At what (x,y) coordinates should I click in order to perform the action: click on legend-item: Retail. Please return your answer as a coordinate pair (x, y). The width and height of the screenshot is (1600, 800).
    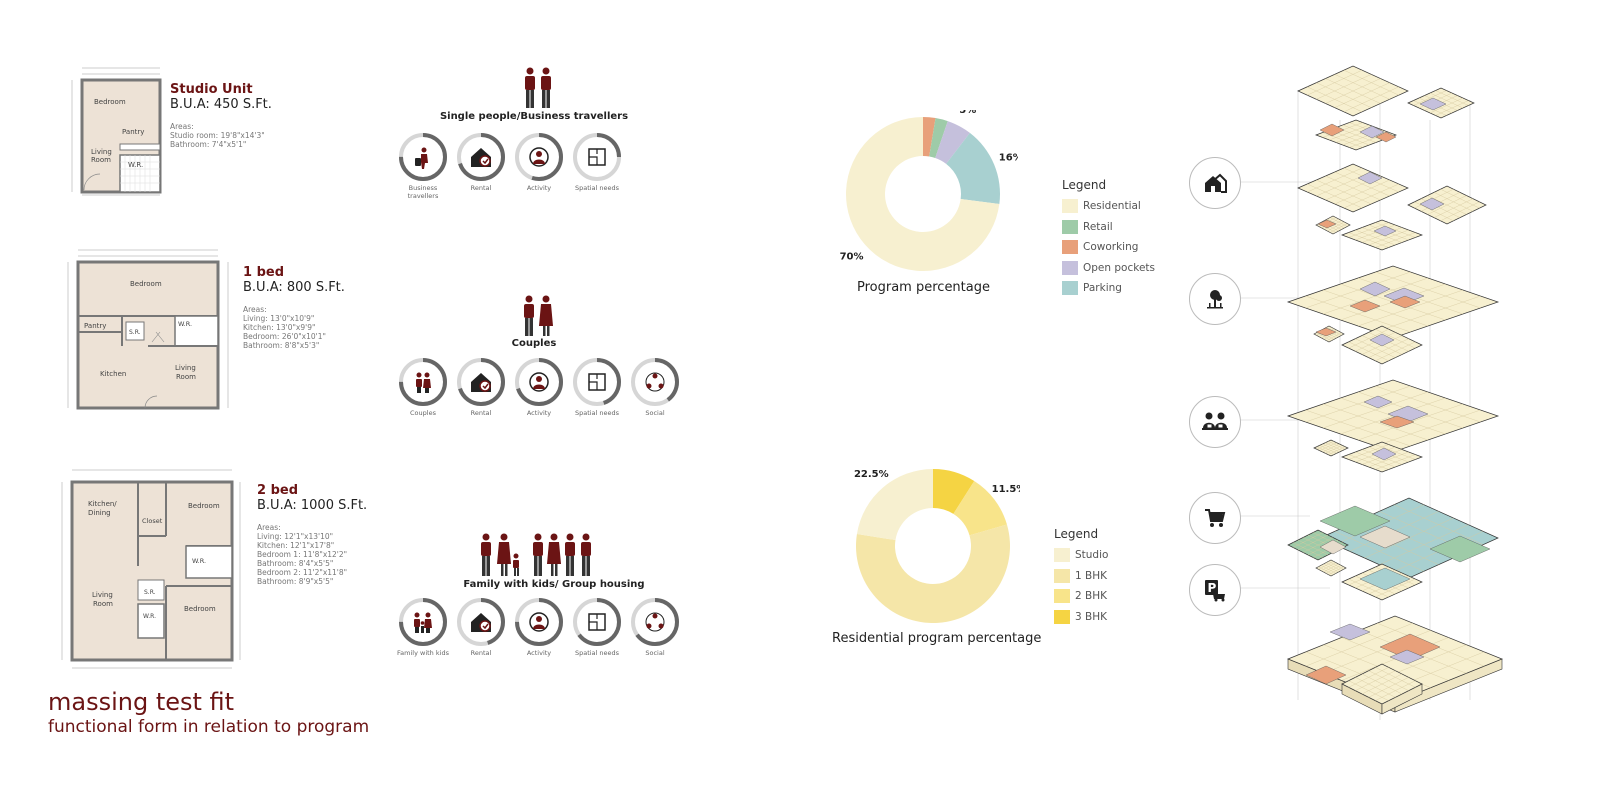
    Looking at the image, I should click on (1108, 227).